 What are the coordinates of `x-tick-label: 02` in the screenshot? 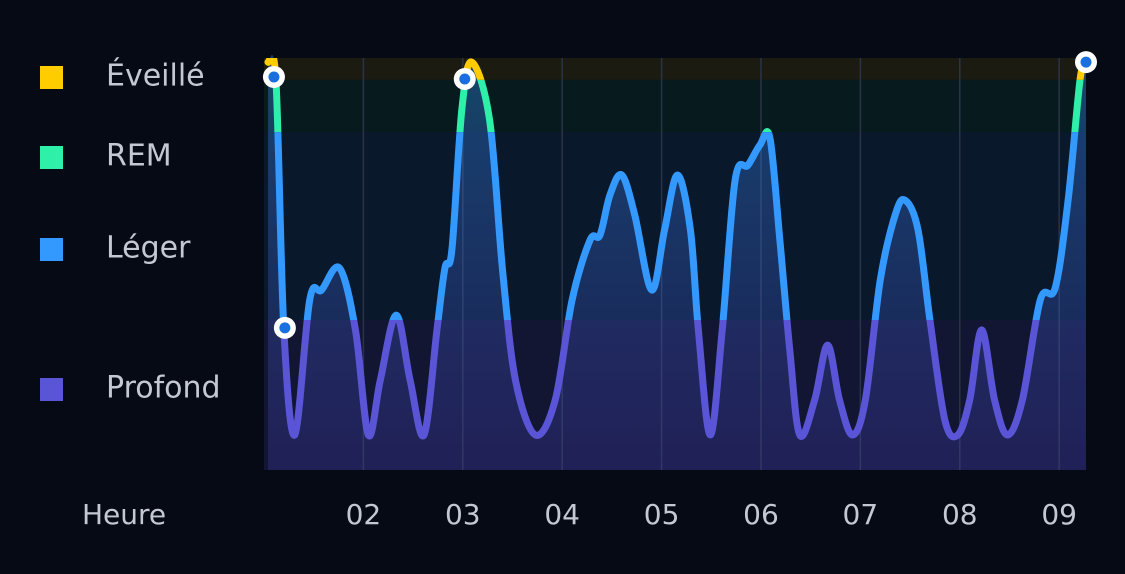 It's located at (364, 514).